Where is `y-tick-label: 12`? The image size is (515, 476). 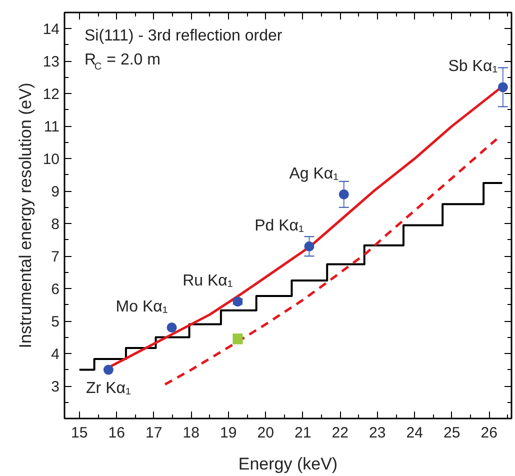
y-tick-label: 12 is located at coordinates (51, 95).